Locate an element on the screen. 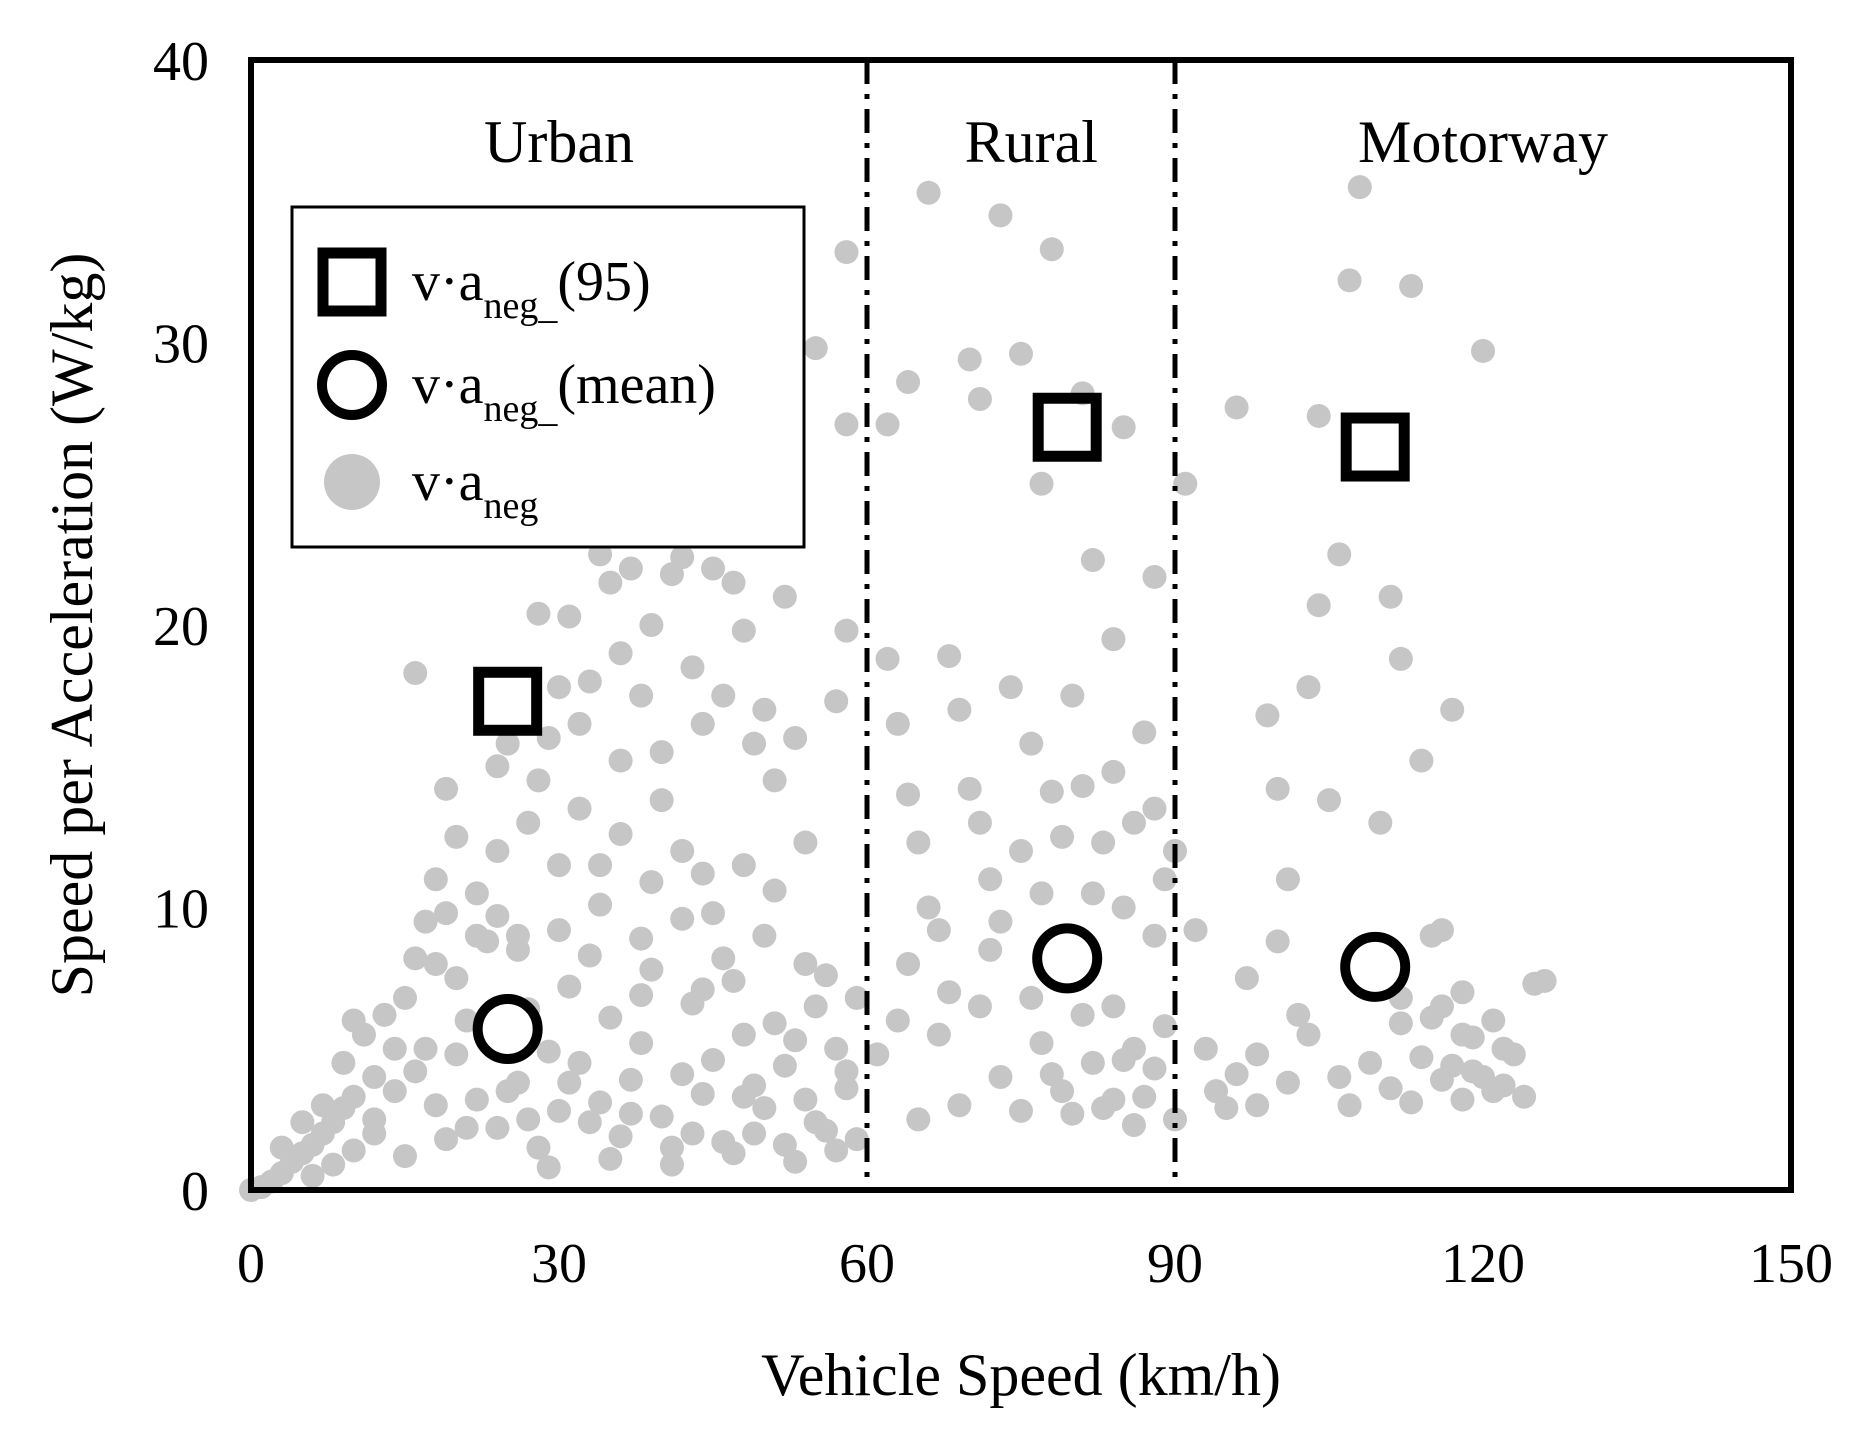 The width and height of the screenshot is (1861, 1442). y-axis-title: Speed per Acceleration (W/kg) is located at coordinates (72, 625).